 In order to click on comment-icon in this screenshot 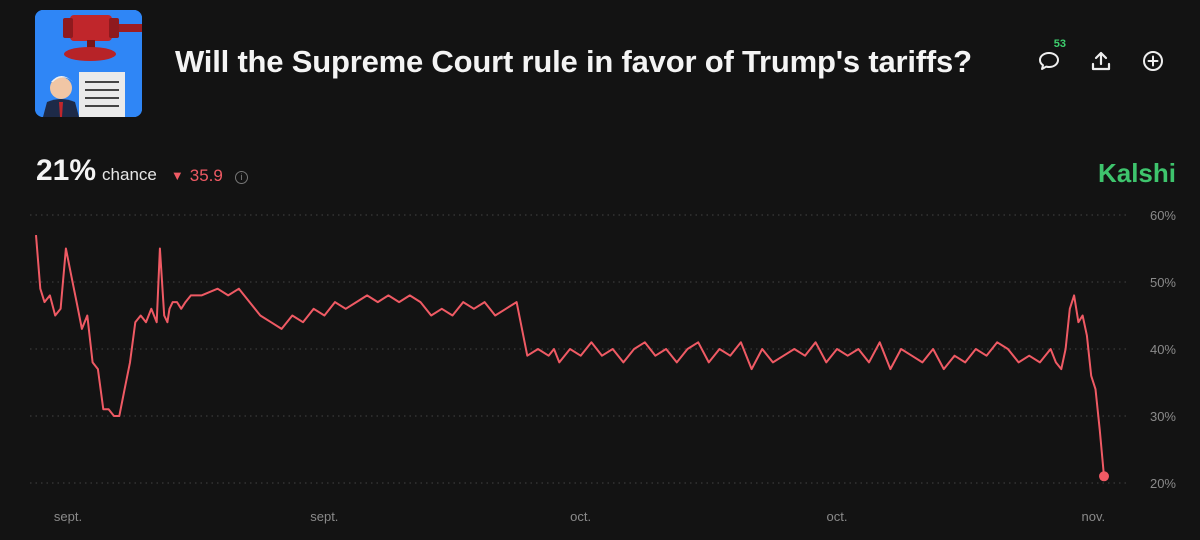, I will do `click(1049, 61)`.